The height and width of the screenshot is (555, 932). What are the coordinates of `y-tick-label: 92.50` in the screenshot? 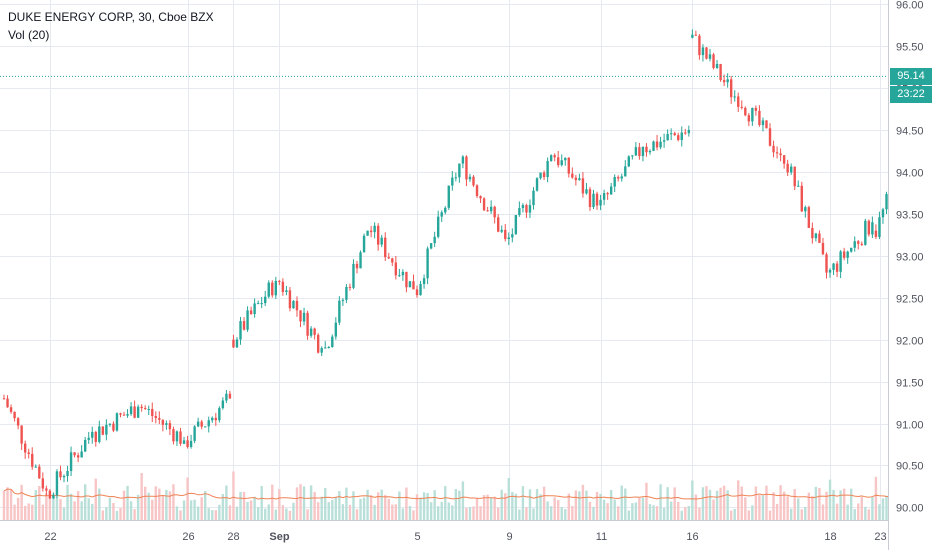 It's located at (910, 300).